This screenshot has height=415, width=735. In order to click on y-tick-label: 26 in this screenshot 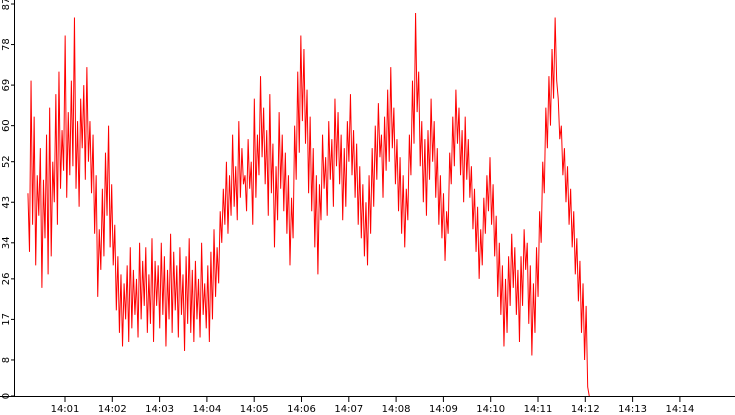, I will do `click(6, 279)`.